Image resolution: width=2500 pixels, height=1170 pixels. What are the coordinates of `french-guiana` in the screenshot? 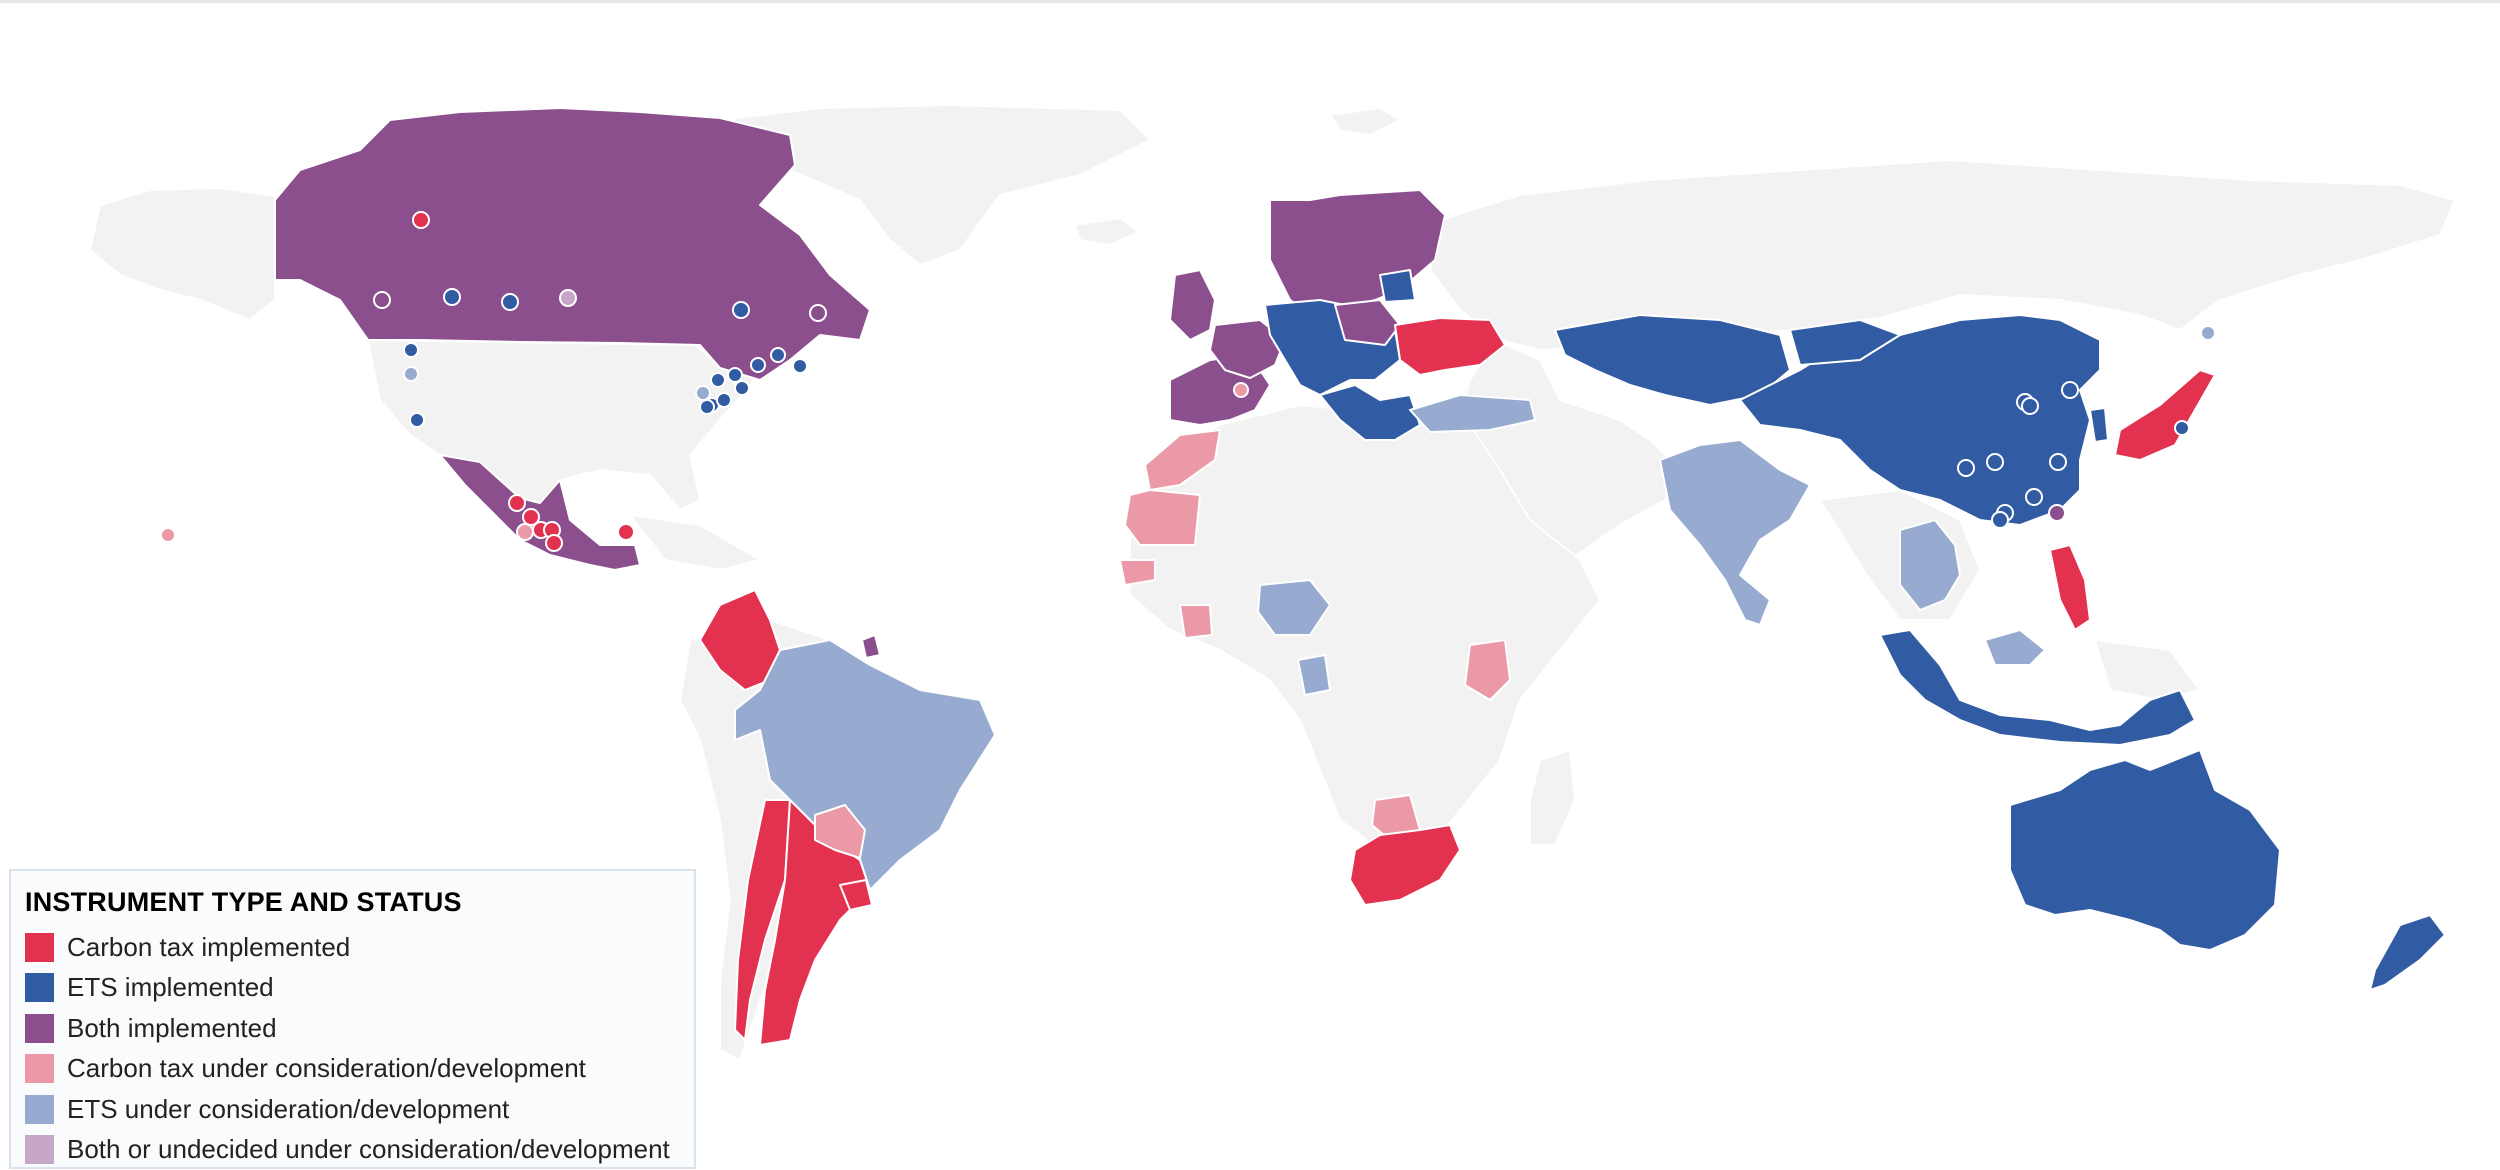 It's located at (871, 646).